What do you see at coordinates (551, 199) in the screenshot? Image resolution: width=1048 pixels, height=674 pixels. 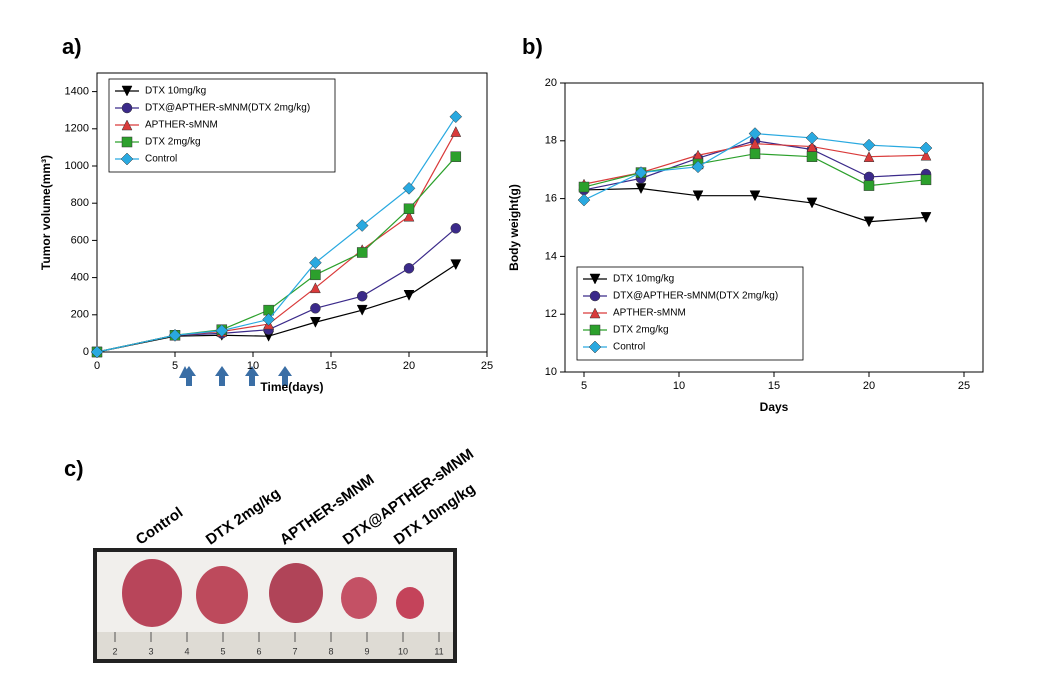 I see `y-tick-label: 16` at bounding box center [551, 199].